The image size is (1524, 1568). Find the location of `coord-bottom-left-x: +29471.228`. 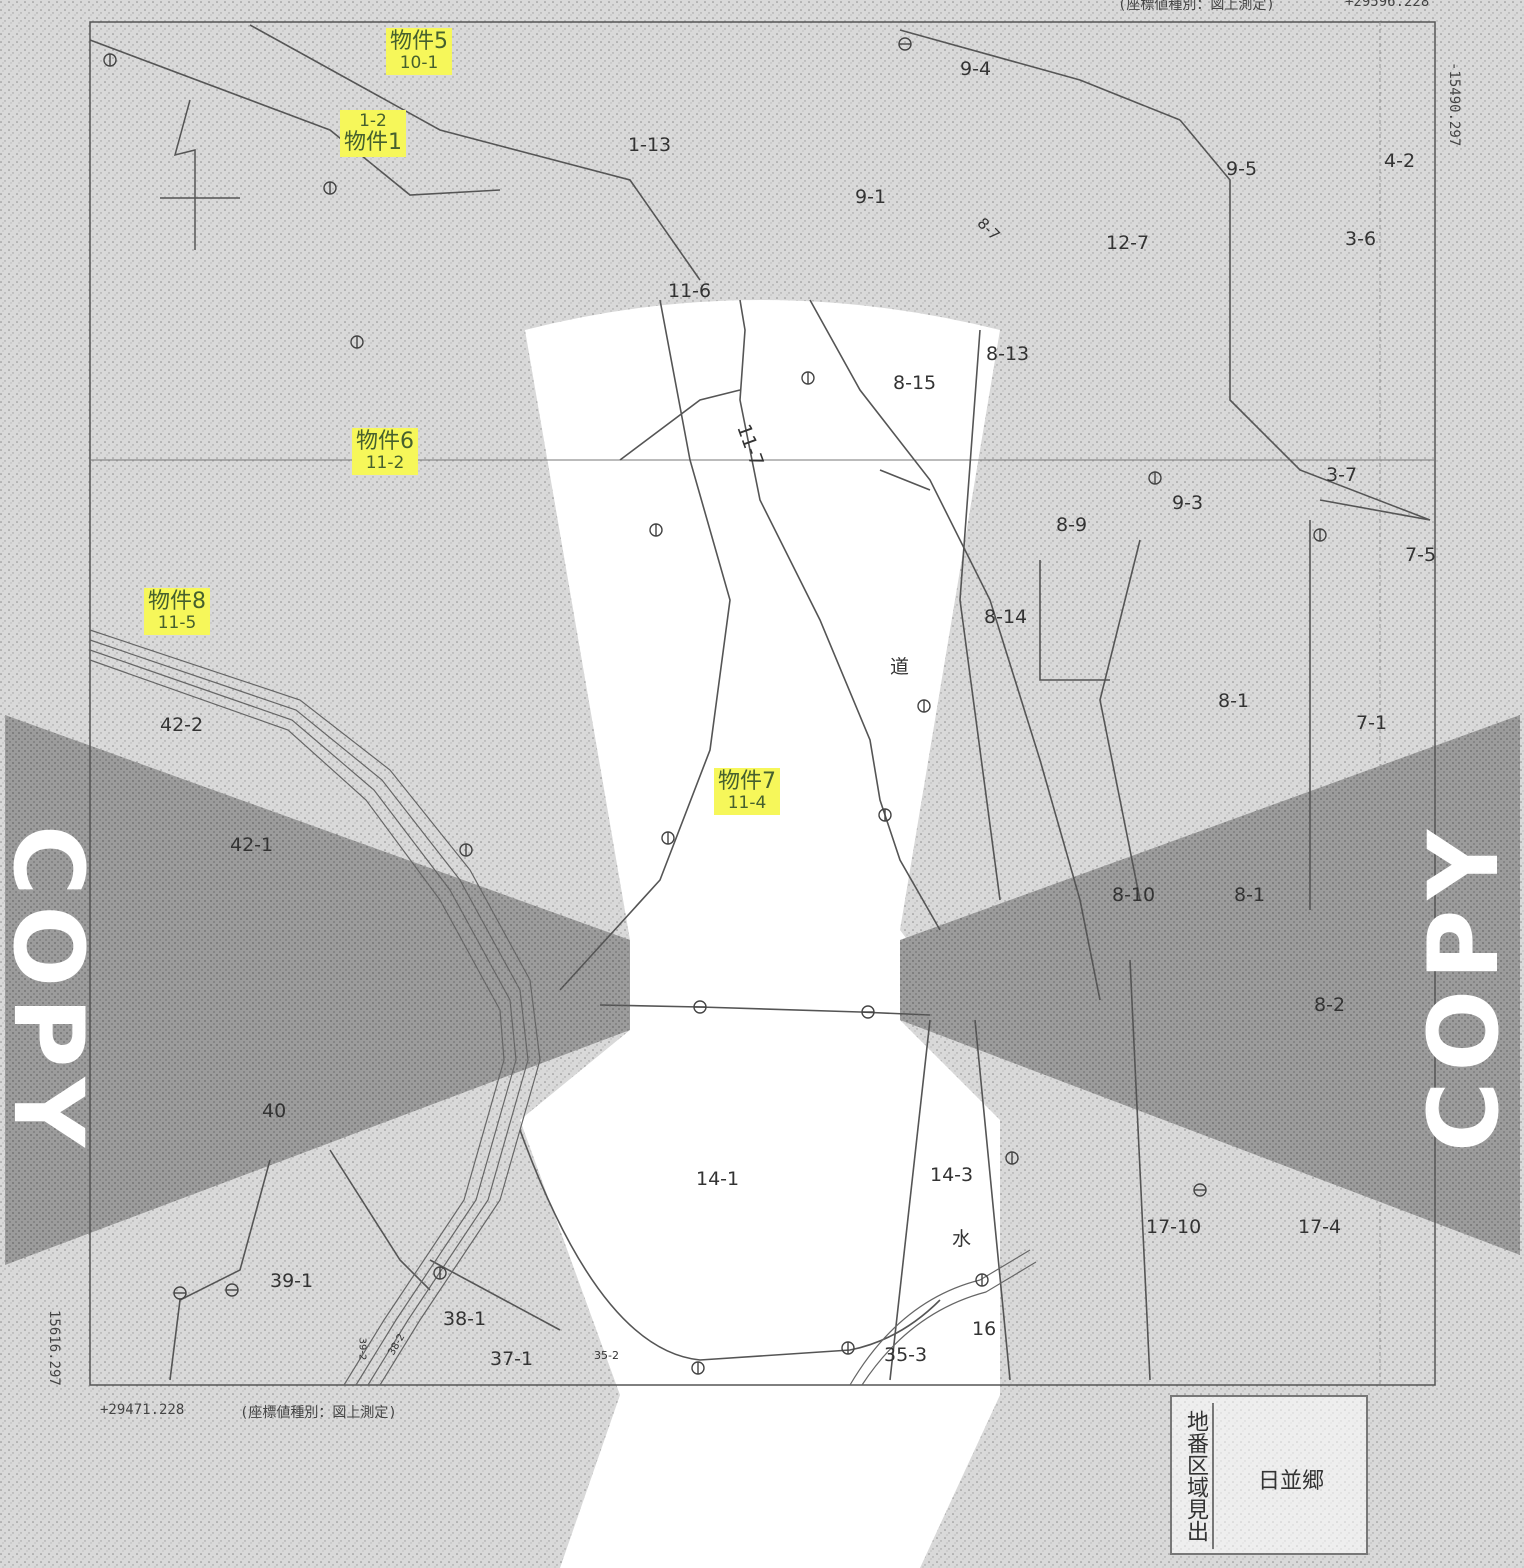

coord-bottom-left-x: +29471.228 is located at coordinates (142, 1410).